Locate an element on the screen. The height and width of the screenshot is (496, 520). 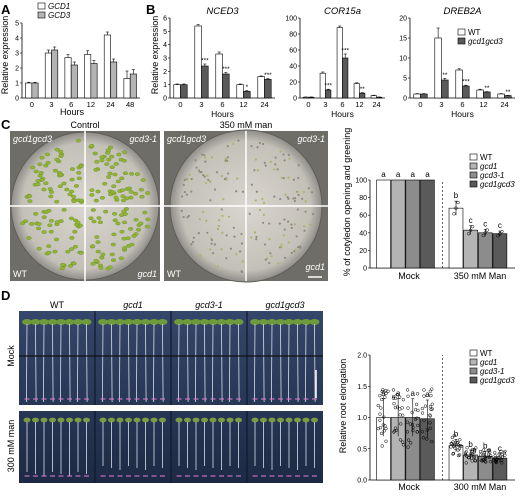
root-row-man: 300 mM man is located at coordinates (11, 446).